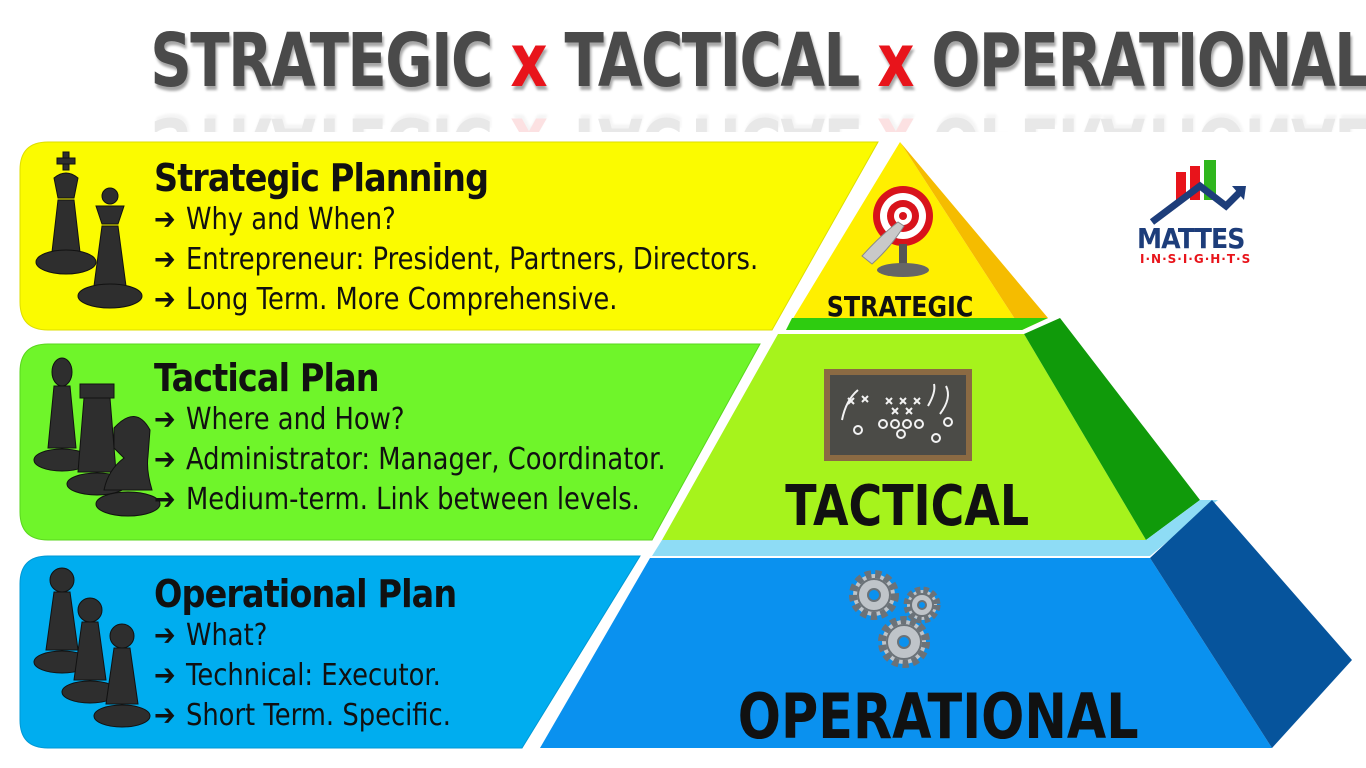 Image resolution: width=1366 pixels, height=768 pixels. What do you see at coordinates (321, 61) in the screenshot?
I see `title-strategic: STRATEGIC` at bounding box center [321, 61].